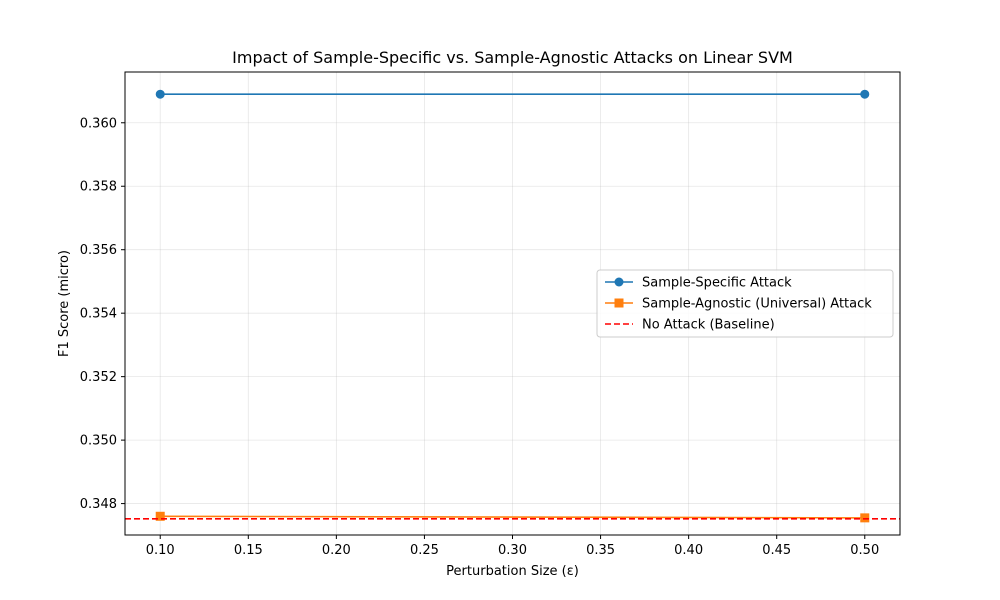 The width and height of the screenshot is (1000, 600). What do you see at coordinates (600, 550) in the screenshot?
I see `x-tick-label: 0.35` at bounding box center [600, 550].